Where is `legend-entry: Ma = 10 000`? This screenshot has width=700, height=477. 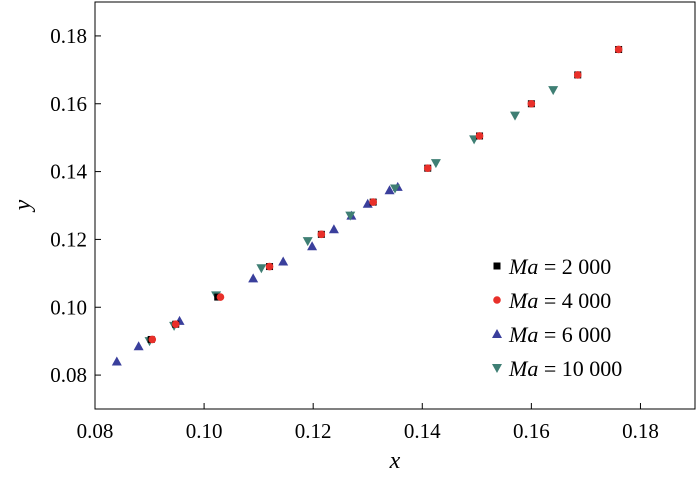 legend-entry: Ma = 10 000 is located at coordinates (565, 368).